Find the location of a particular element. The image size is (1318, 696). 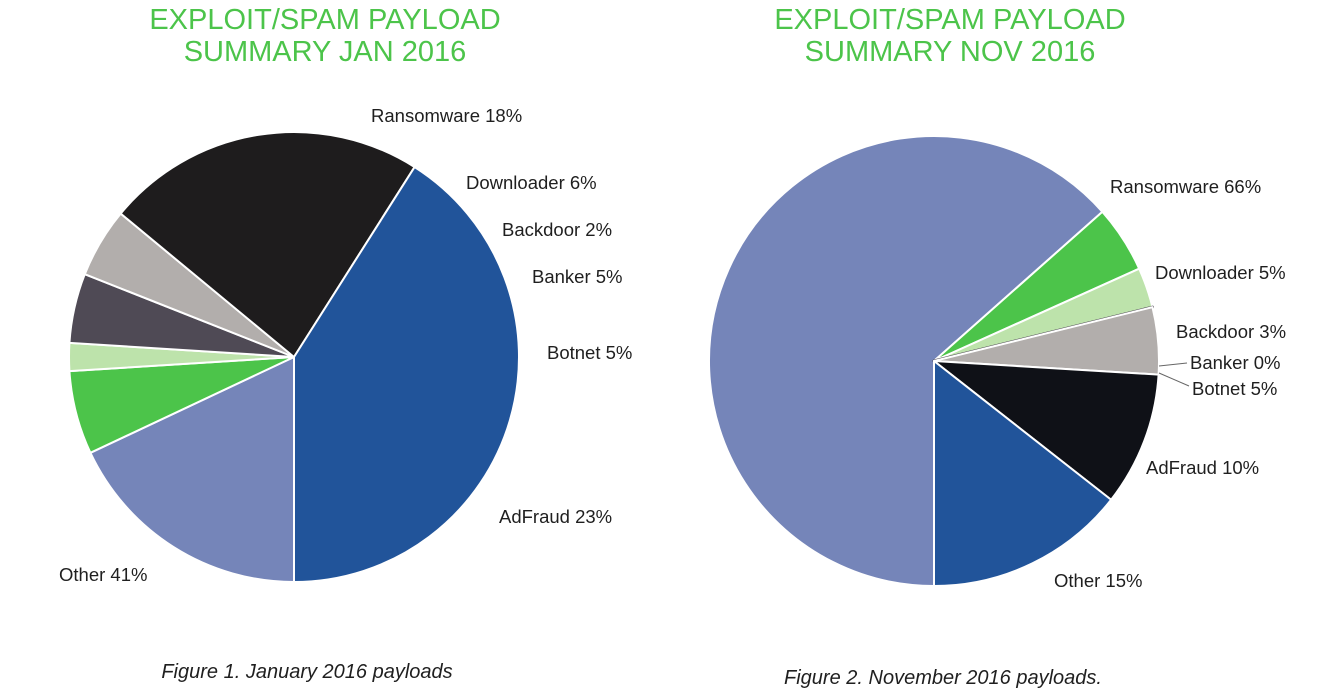

chart-1-title-line-2: SUMMARY JAN 2016 is located at coordinates (325, 52).